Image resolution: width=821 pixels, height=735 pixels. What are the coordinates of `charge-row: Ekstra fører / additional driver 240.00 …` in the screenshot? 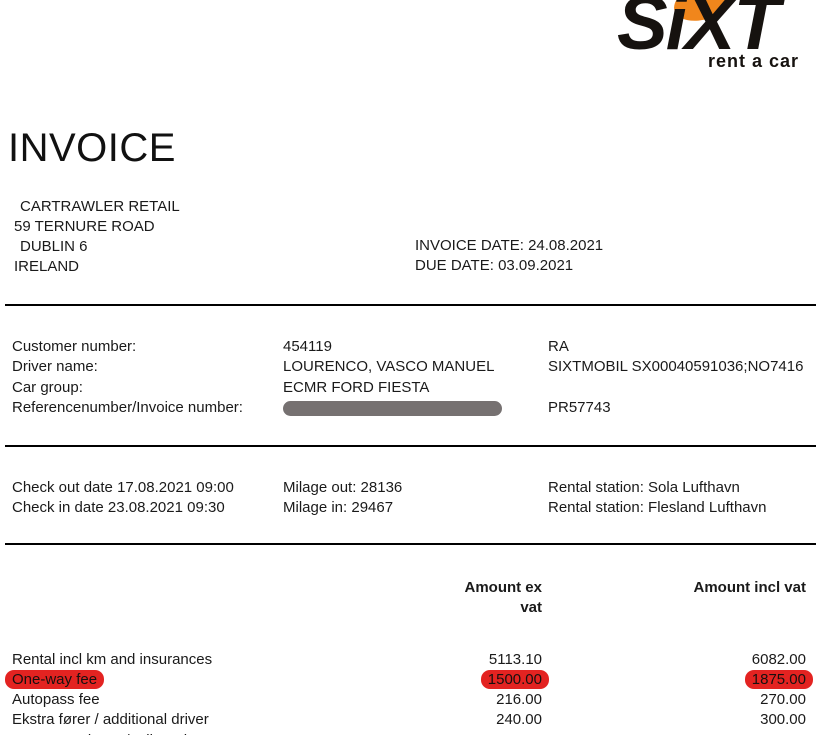 It's located at (409, 720).